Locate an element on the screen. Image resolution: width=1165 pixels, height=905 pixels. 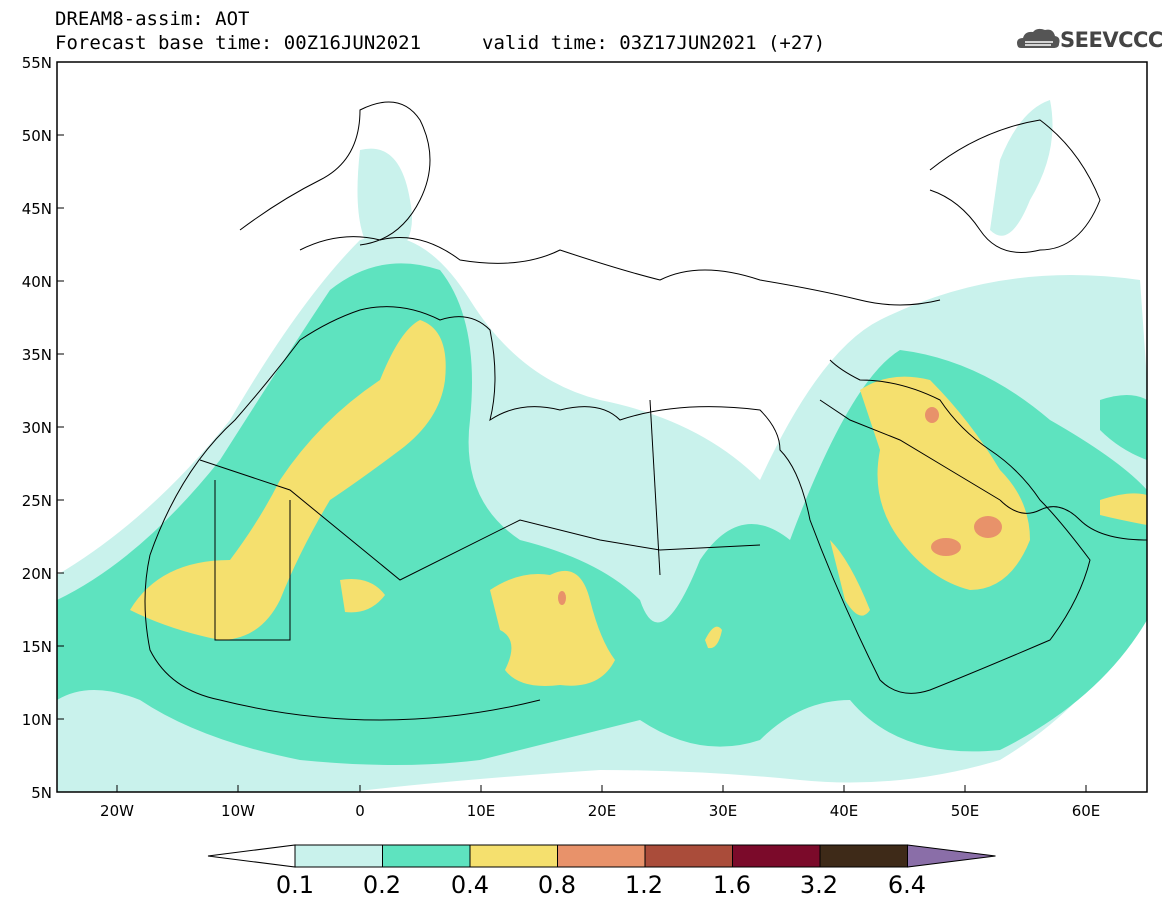
map-title: DREAM8-assim: AOT is located at coordinates (152, 19).